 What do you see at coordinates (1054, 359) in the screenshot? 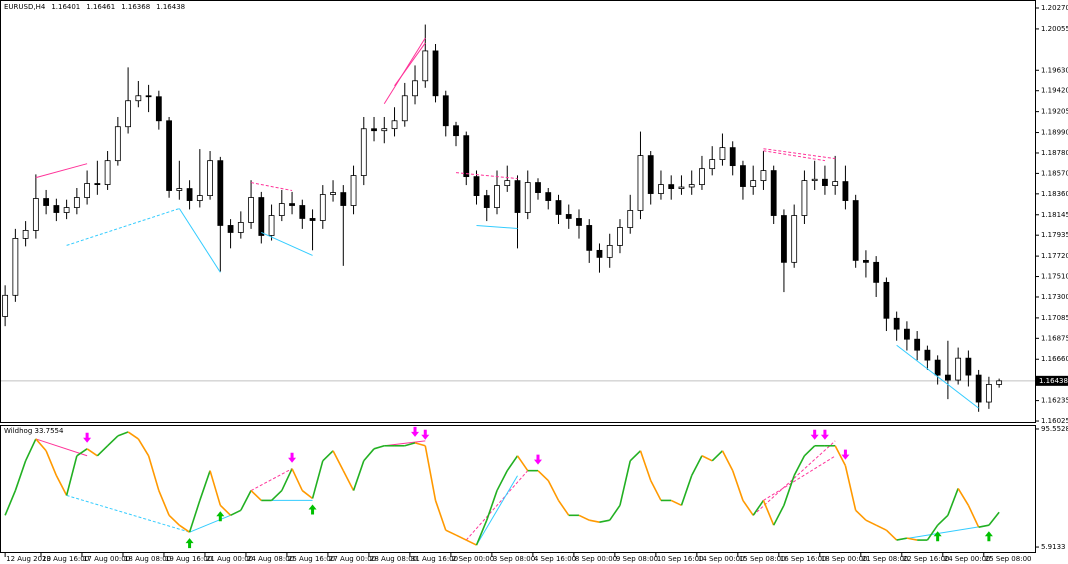
I see `y-tick-label: 1.16660` at bounding box center [1054, 359].